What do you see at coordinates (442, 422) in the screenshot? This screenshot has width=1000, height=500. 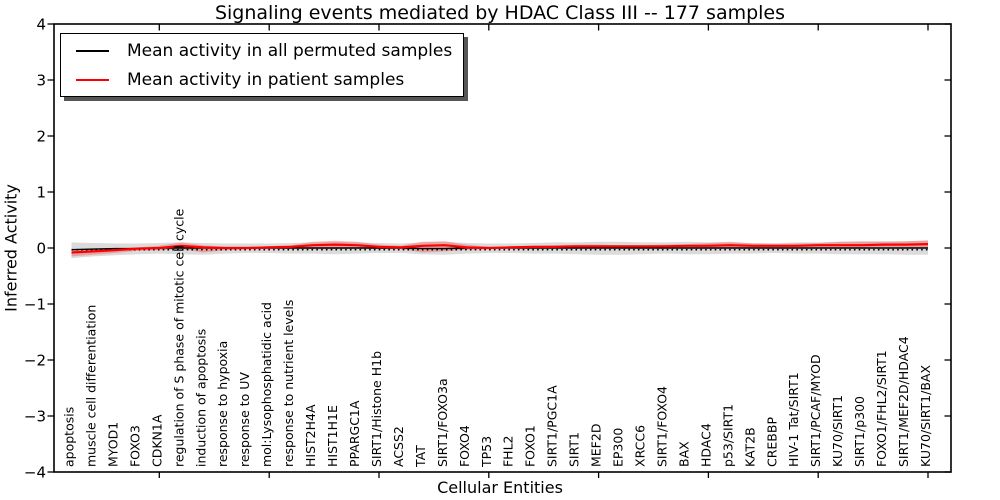 I see `category-label: SIRT1/FOXO3a` at bounding box center [442, 422].